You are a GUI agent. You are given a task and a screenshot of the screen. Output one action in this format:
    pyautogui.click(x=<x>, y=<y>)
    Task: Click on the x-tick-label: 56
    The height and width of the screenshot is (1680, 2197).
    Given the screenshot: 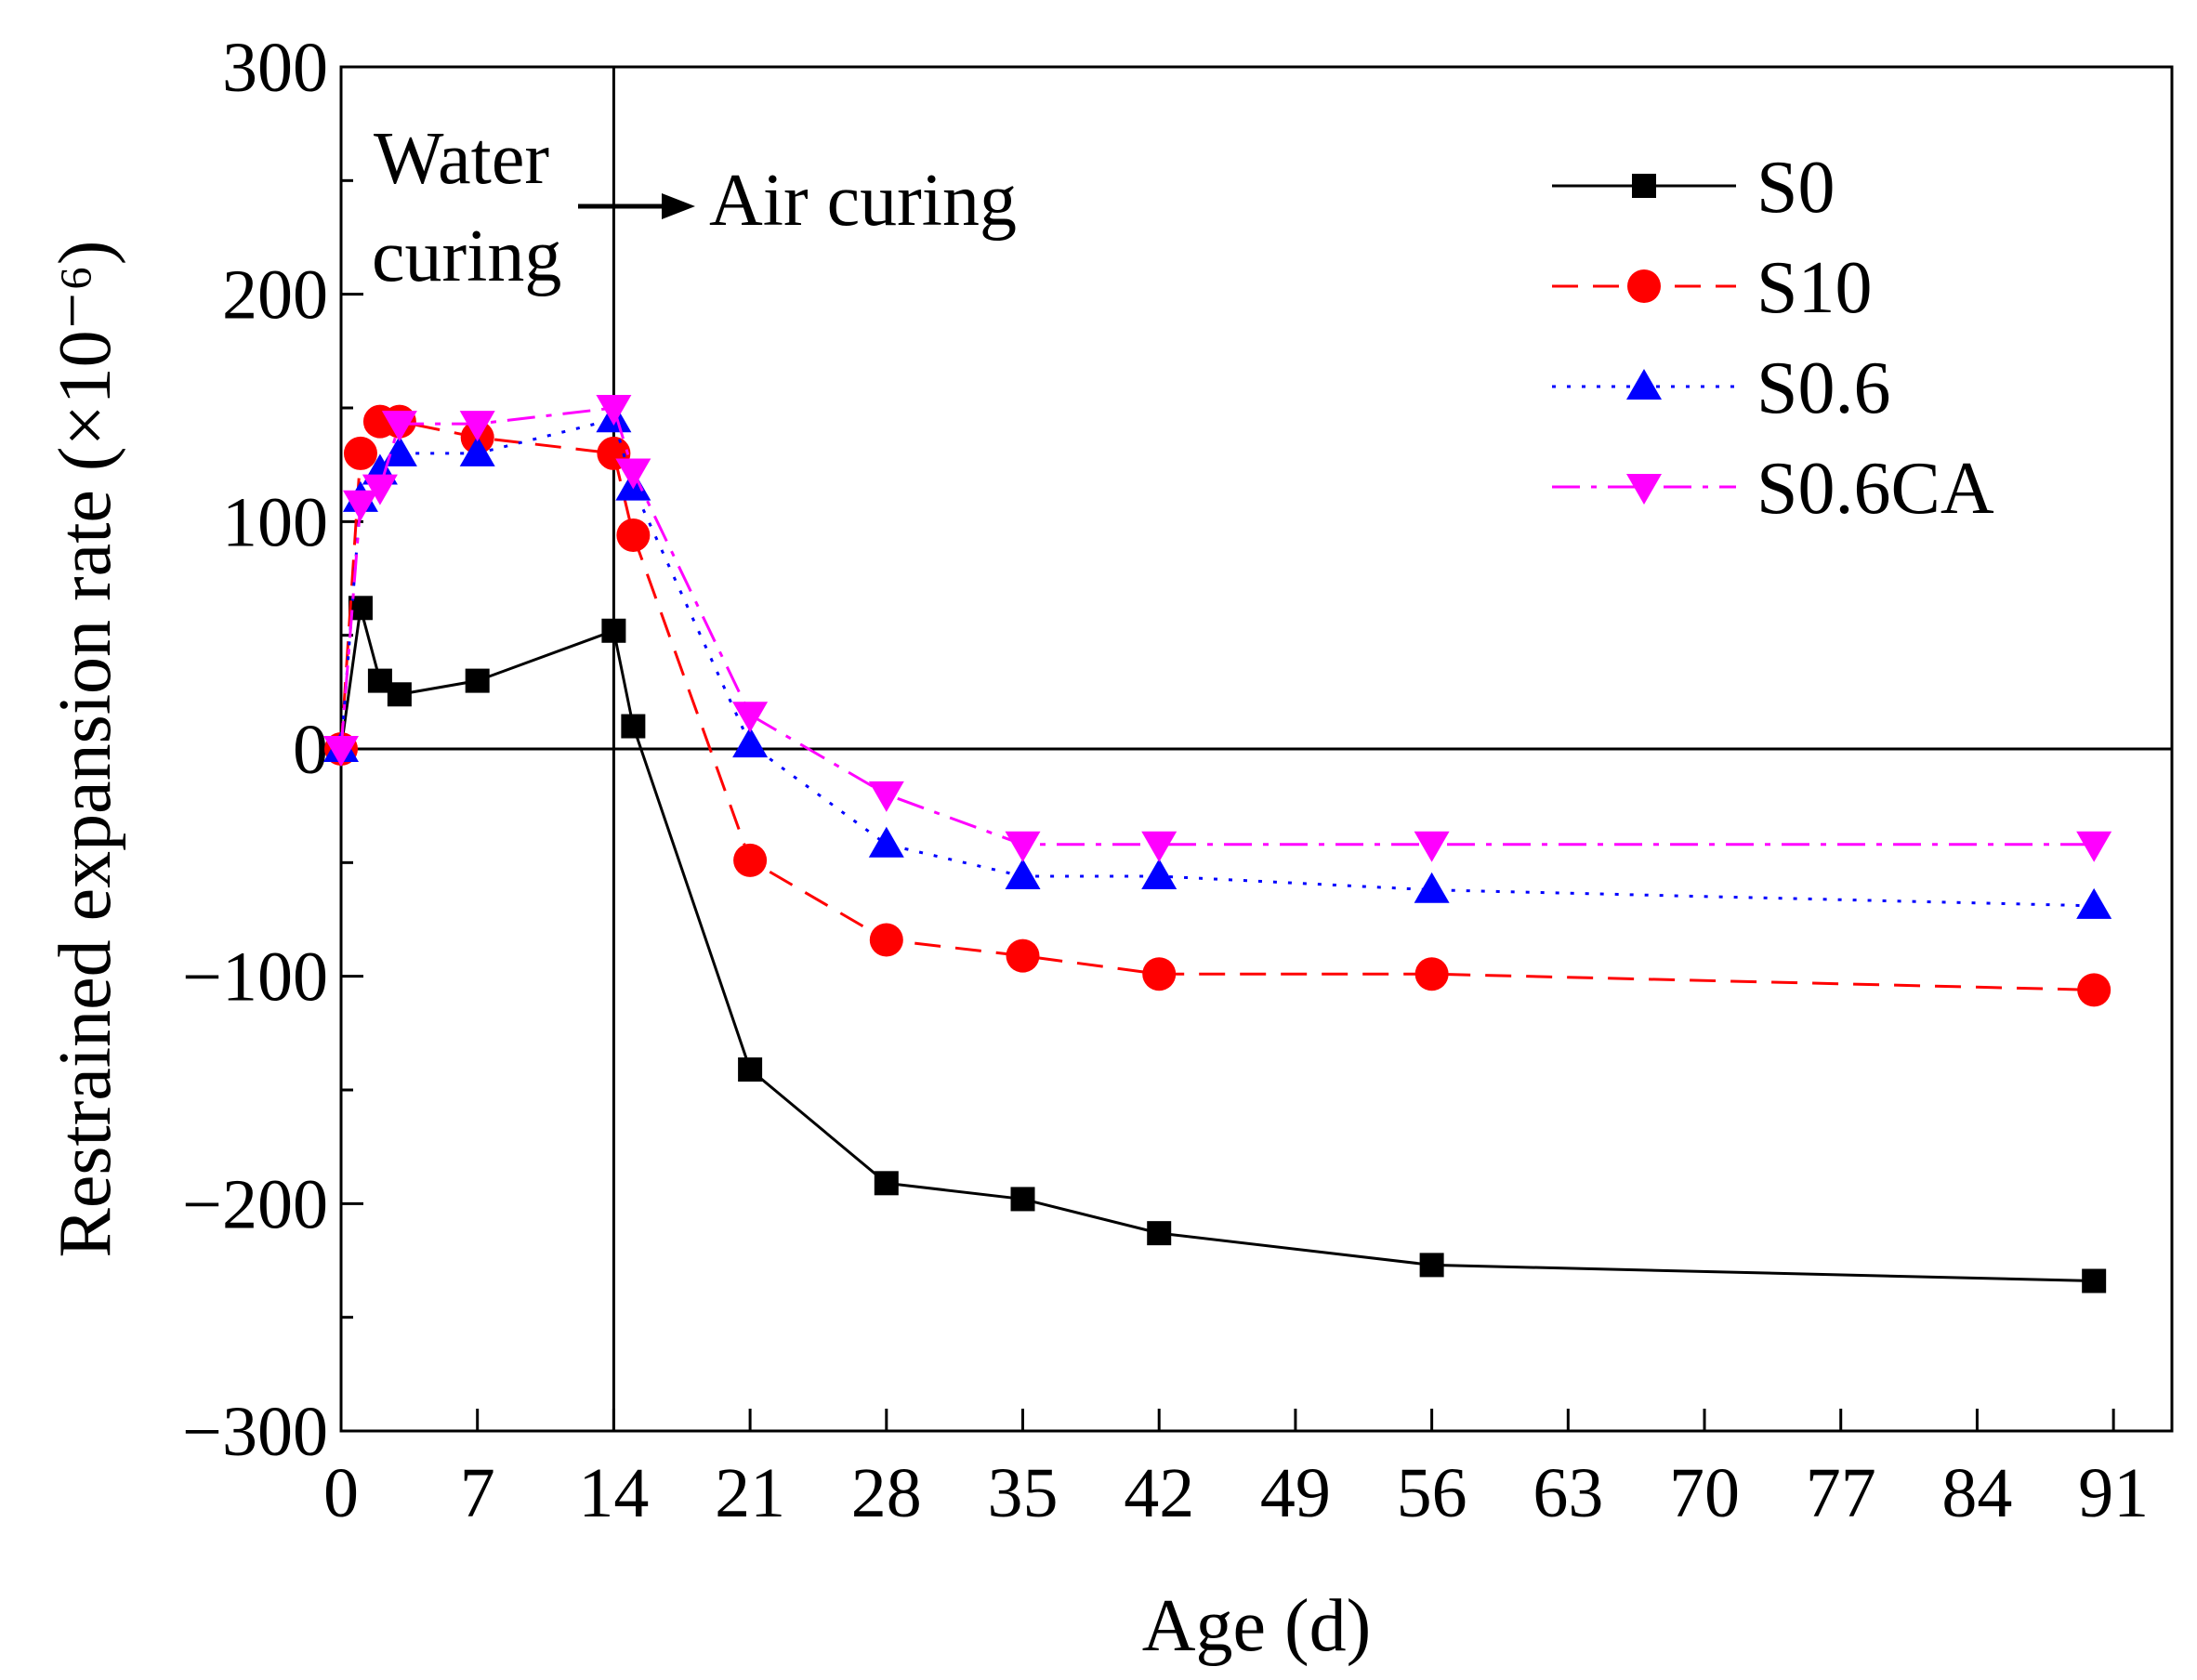 What is the action you would take?
    pyautogui.click(x=1432, y=1493)
    